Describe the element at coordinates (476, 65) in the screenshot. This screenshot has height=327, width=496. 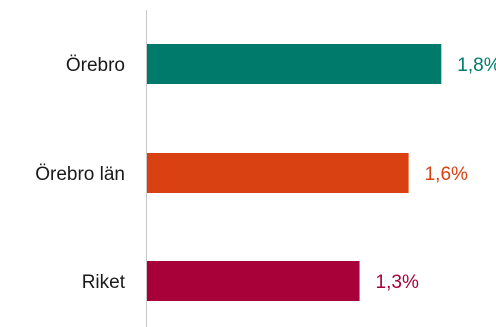
I see `value-label-0: 1,8%` at that location.